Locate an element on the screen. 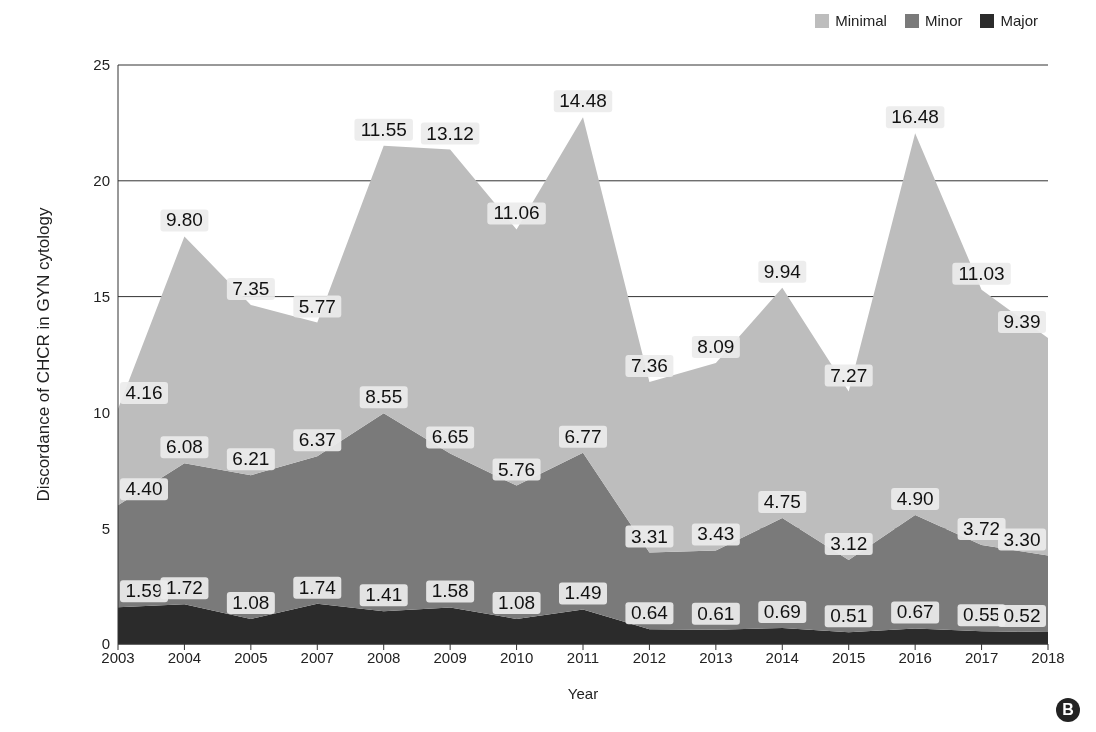 This screenshot has height=732, width=1096. x-tick-label: 2010 is located at coordinates (516, 657).